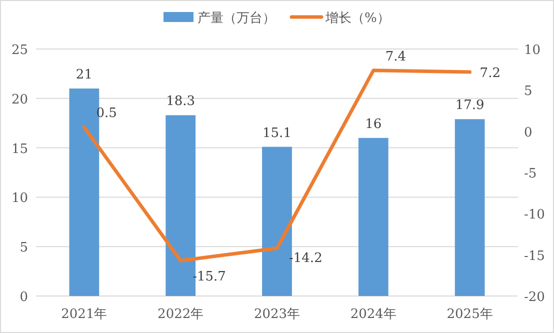 Image resolution: width=554 pixels, height=333 pixels. What do you see at coordinates (534, 215) in the screenshot?
I see `y2-tick-label: -10` at bounding box center [534, 215].